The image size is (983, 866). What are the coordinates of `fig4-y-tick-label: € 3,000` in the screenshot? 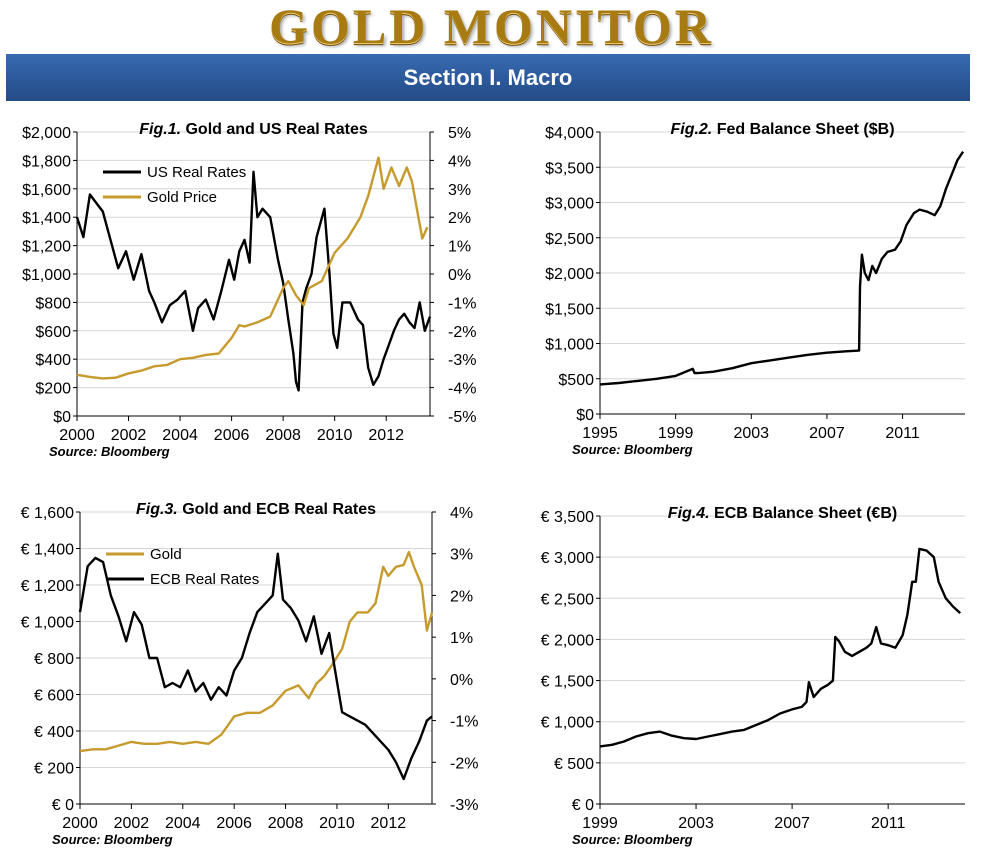 It's located at (567, 558).